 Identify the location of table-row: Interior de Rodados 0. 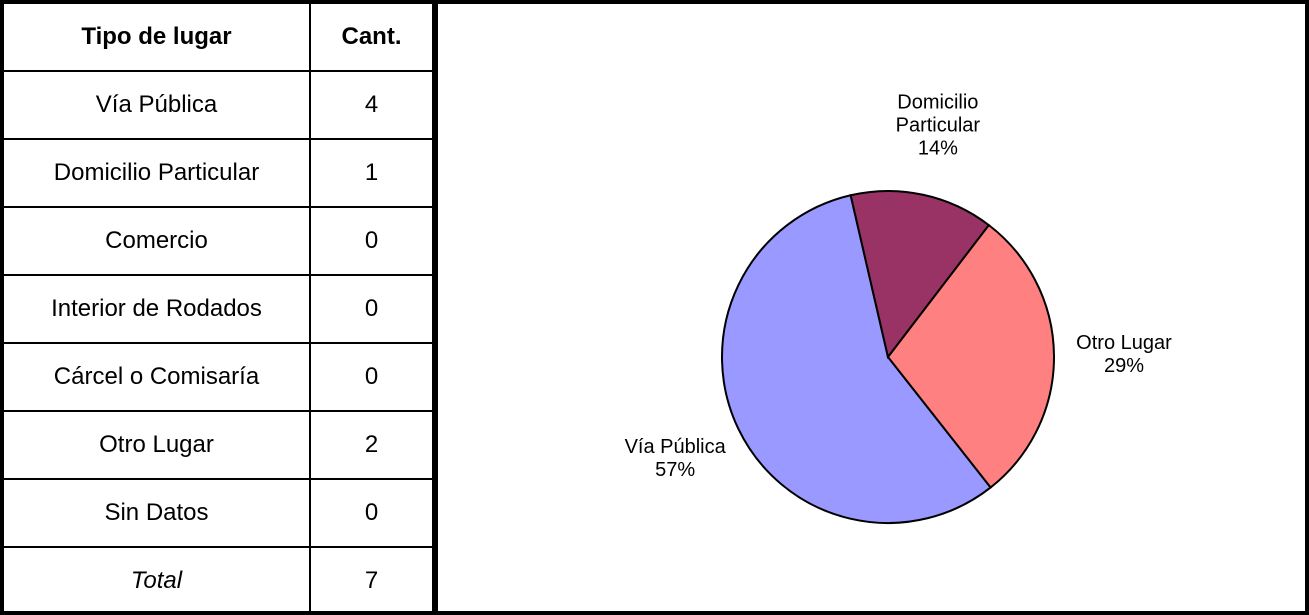
(218, 309).